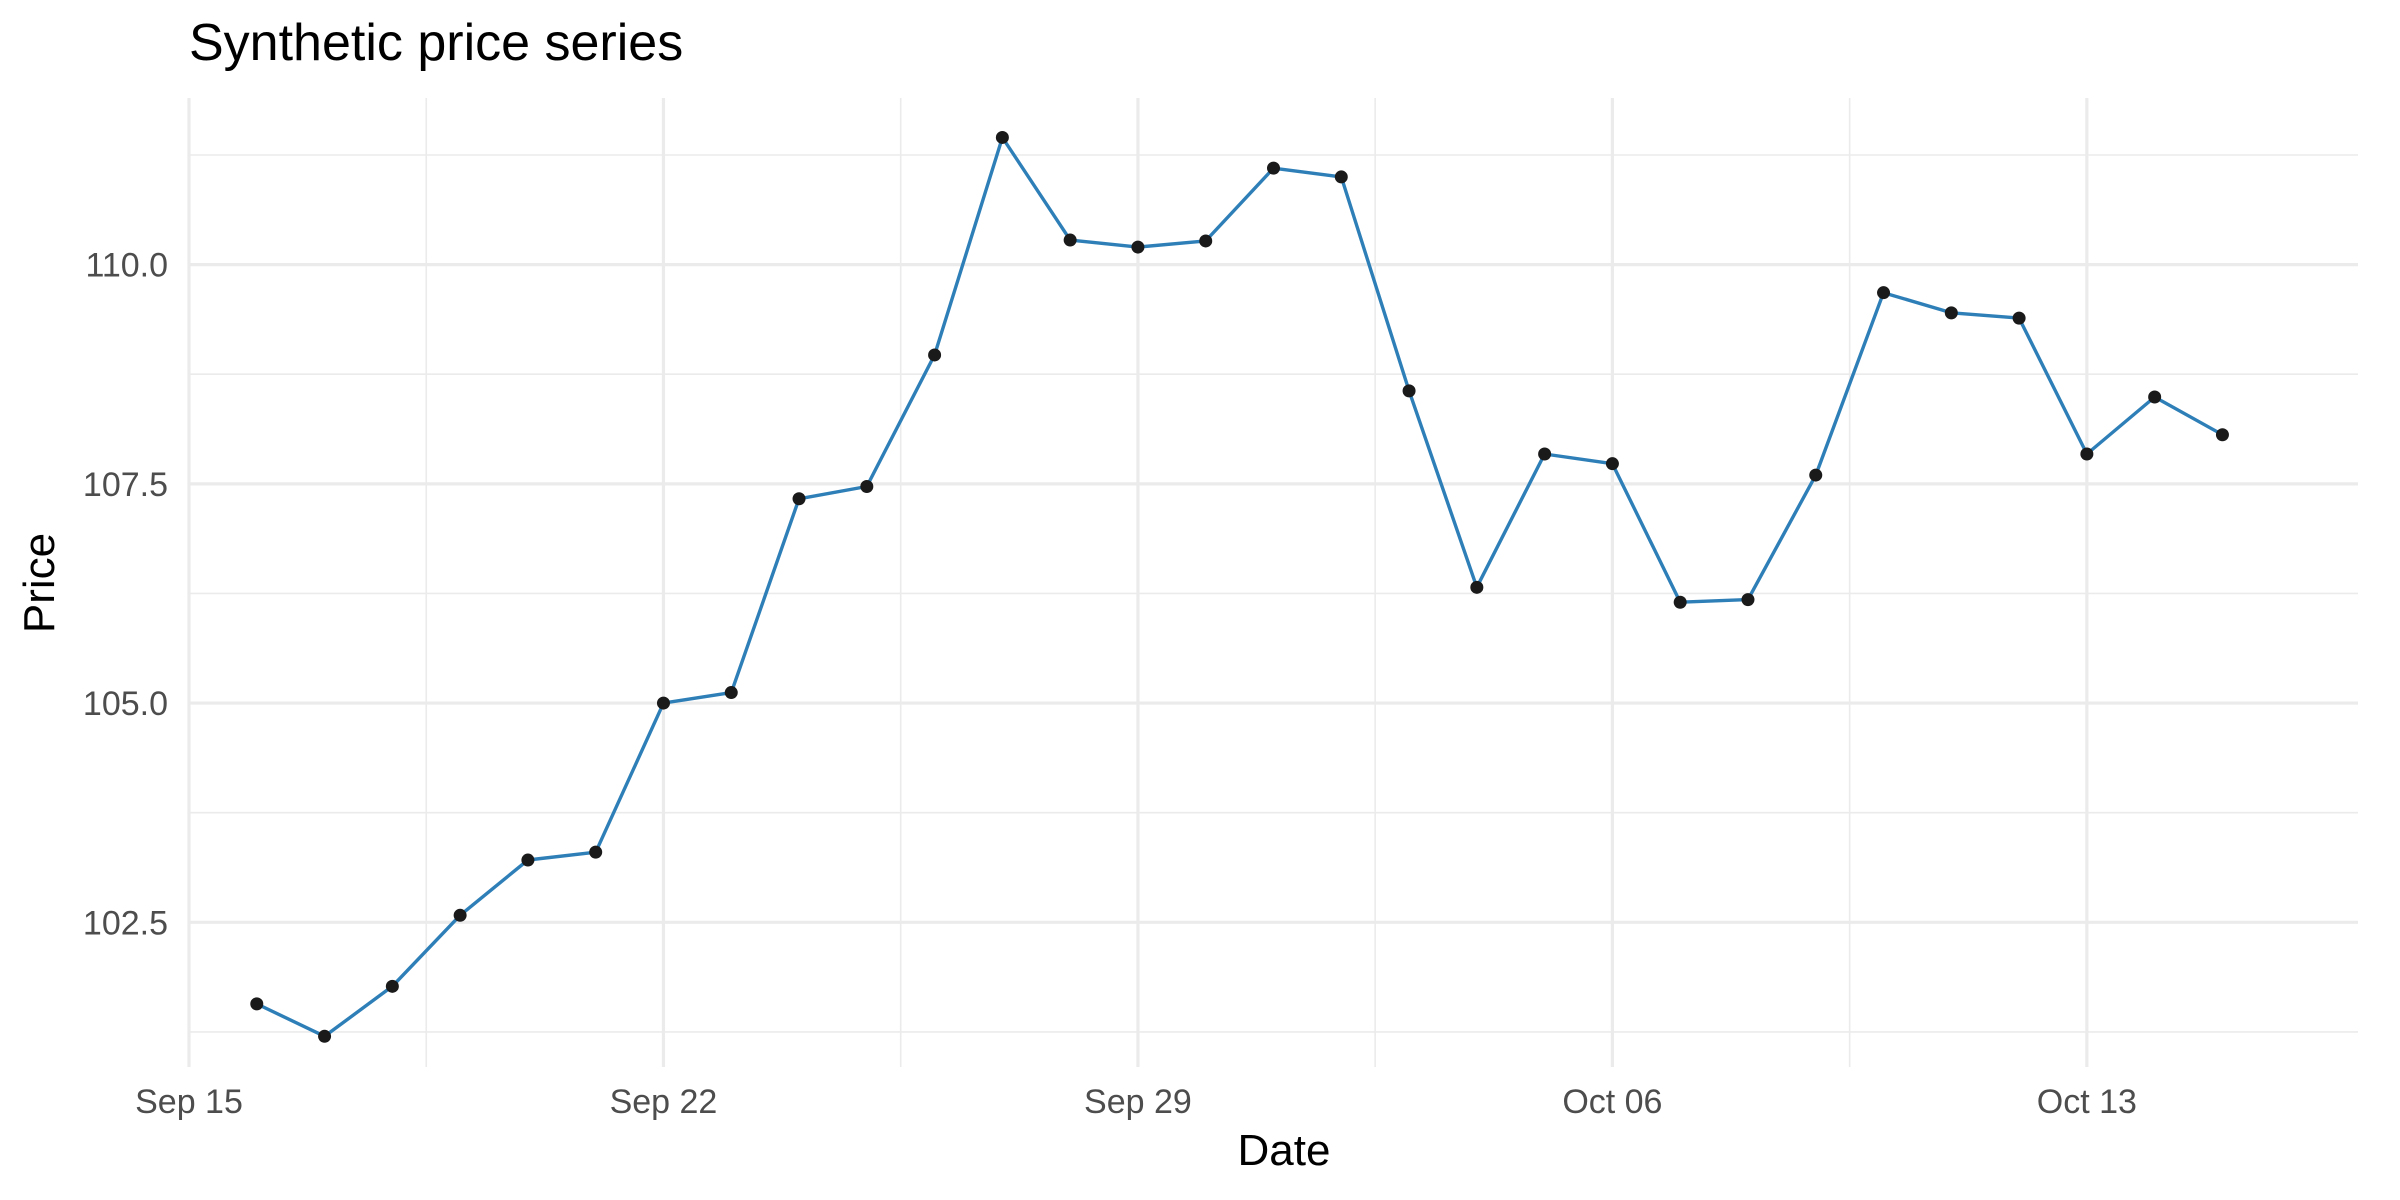 Image resolution: width=2400 pixels, height=1200 pixels. Describe the element at coordinates (125, 485) in the screenshot. I see `y-tick-label: 107.5` at that location.